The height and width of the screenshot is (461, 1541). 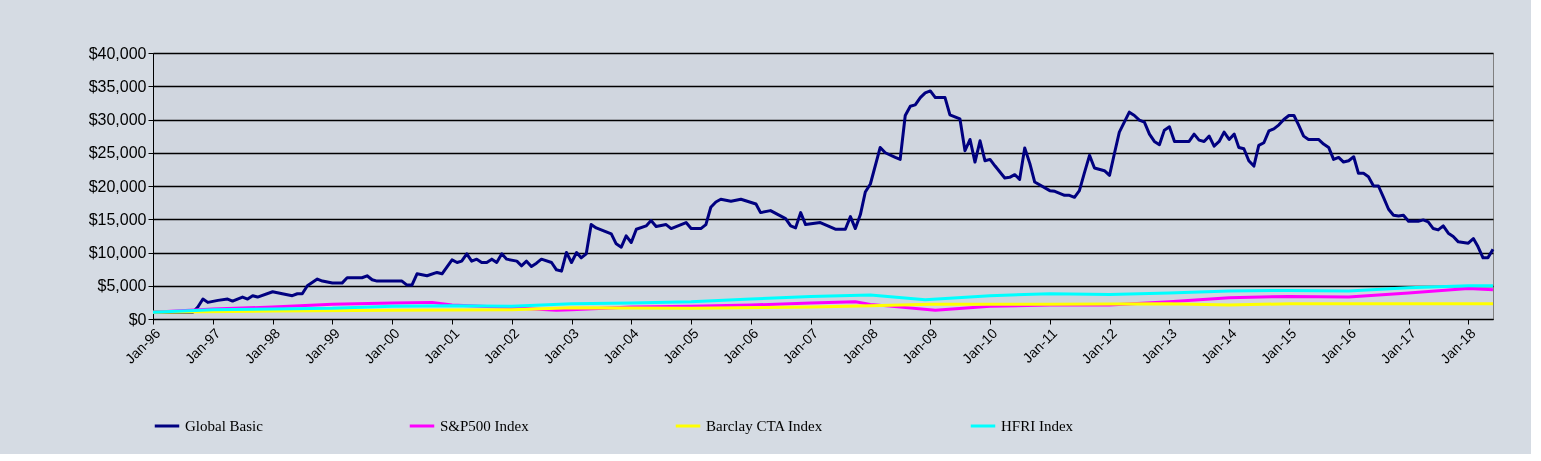 What do you see at coordinates (1037, 426) in the screenshot?
I see `legend-label: HFRI Index` at bounding box center [1037, 426].